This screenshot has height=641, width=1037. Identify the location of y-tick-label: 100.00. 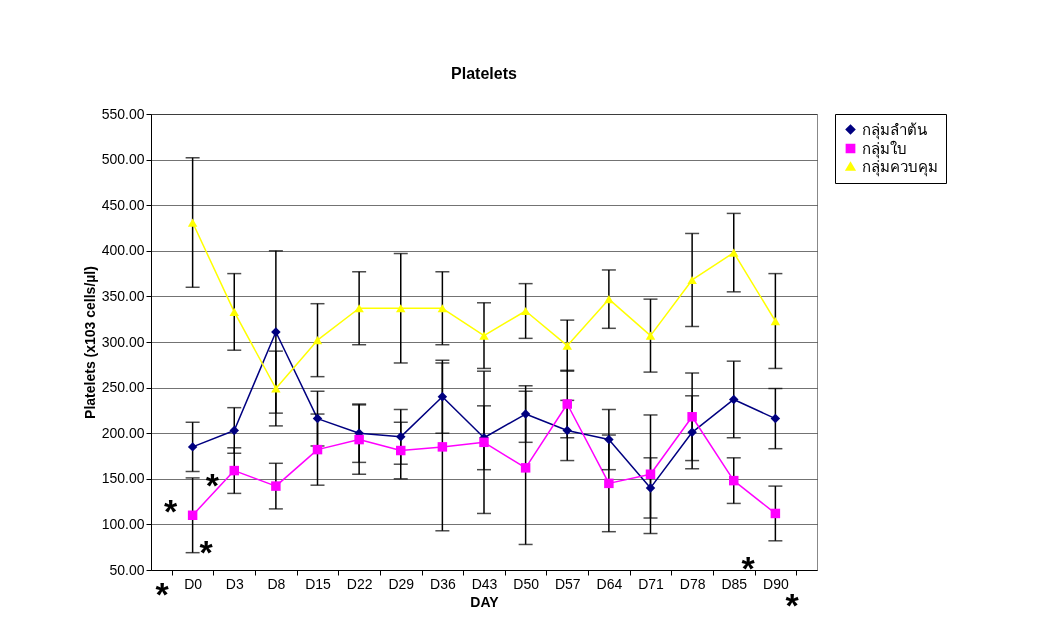
(123, 523).